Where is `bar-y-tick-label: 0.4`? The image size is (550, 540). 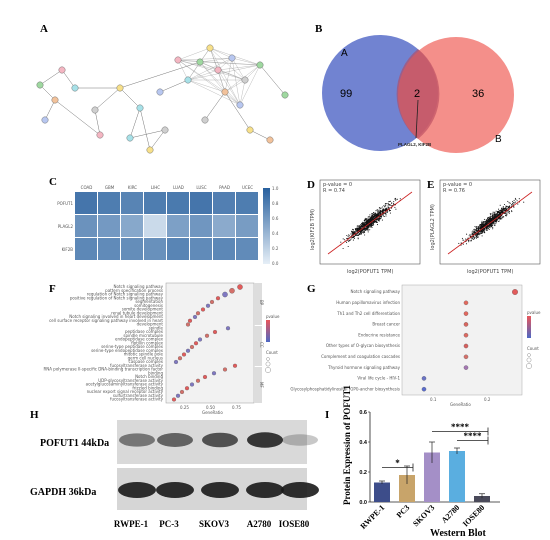
bar-y-tick-label: 0.4 is located at coordinates (363, 443).